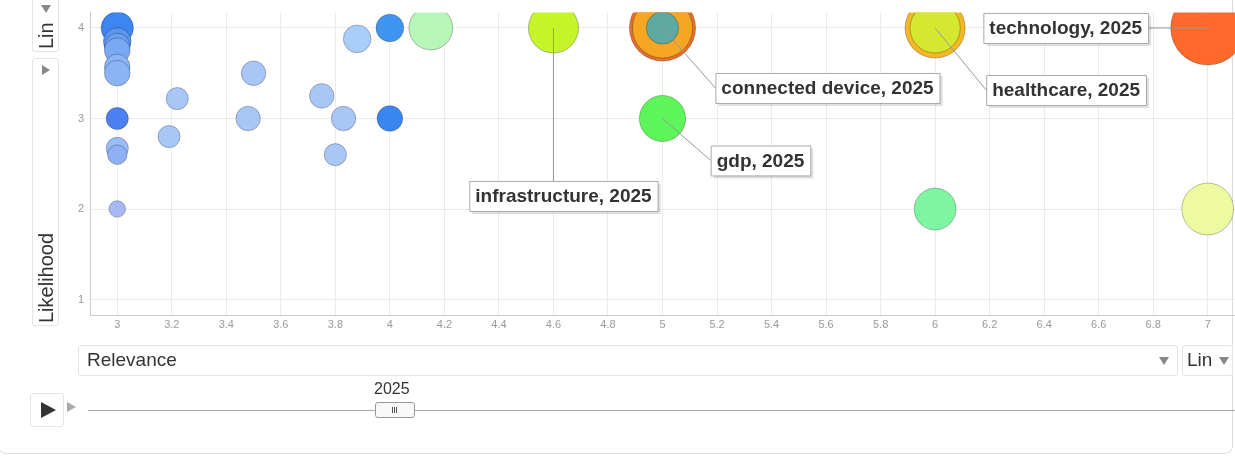 Image resolution: width=1235 pixels, height=457 pixels. What do you see at coordinates (1066, 90) in the screenshot?
I see `annotation: healthcare, 2025` at bounding box center [1066, 90].